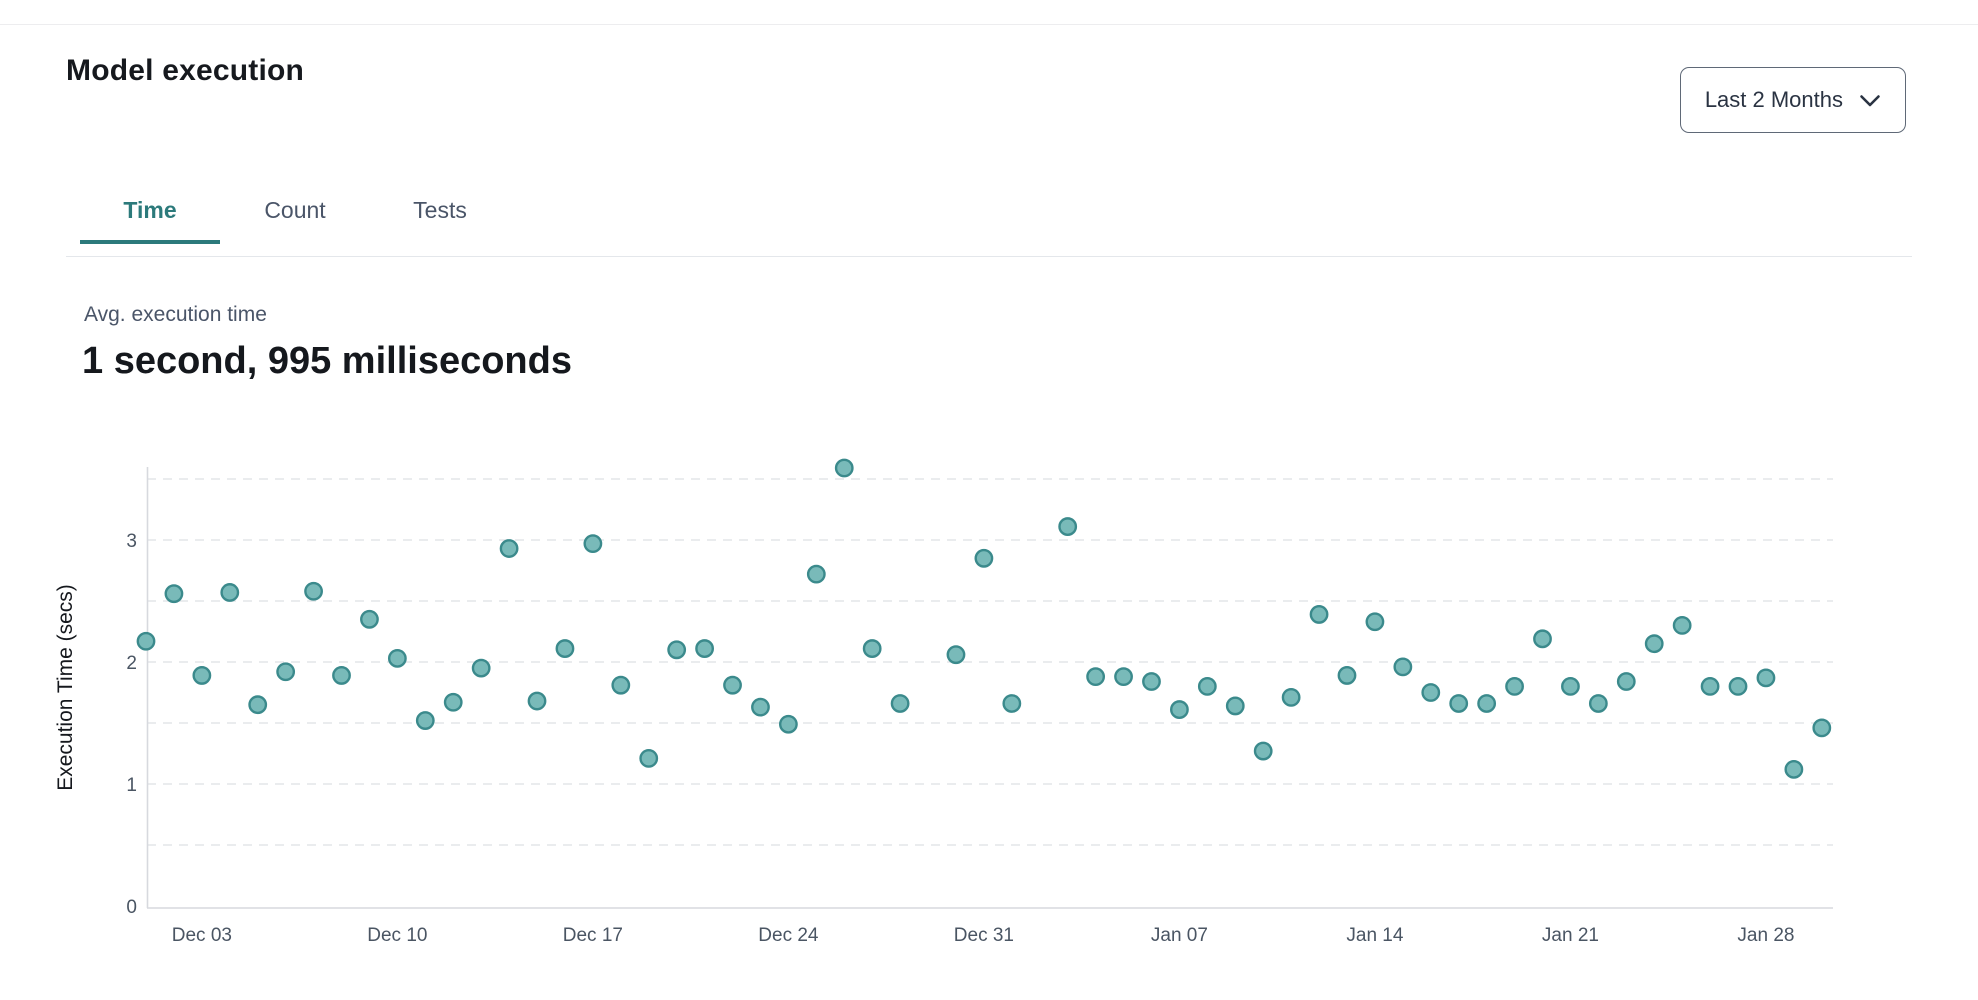 The image size is (1978, 1000). I want to click on page-title: Model execution, so click(185, 70).